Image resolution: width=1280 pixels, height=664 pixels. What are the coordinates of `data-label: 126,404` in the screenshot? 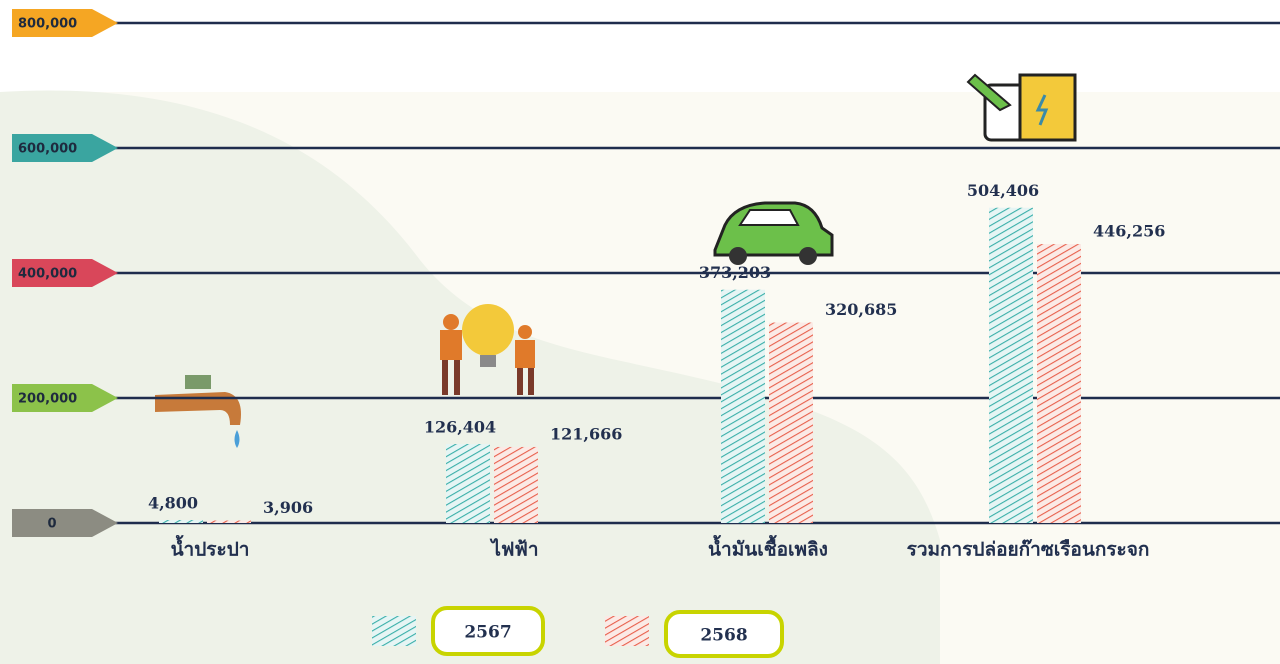 It's located at (460, 426).